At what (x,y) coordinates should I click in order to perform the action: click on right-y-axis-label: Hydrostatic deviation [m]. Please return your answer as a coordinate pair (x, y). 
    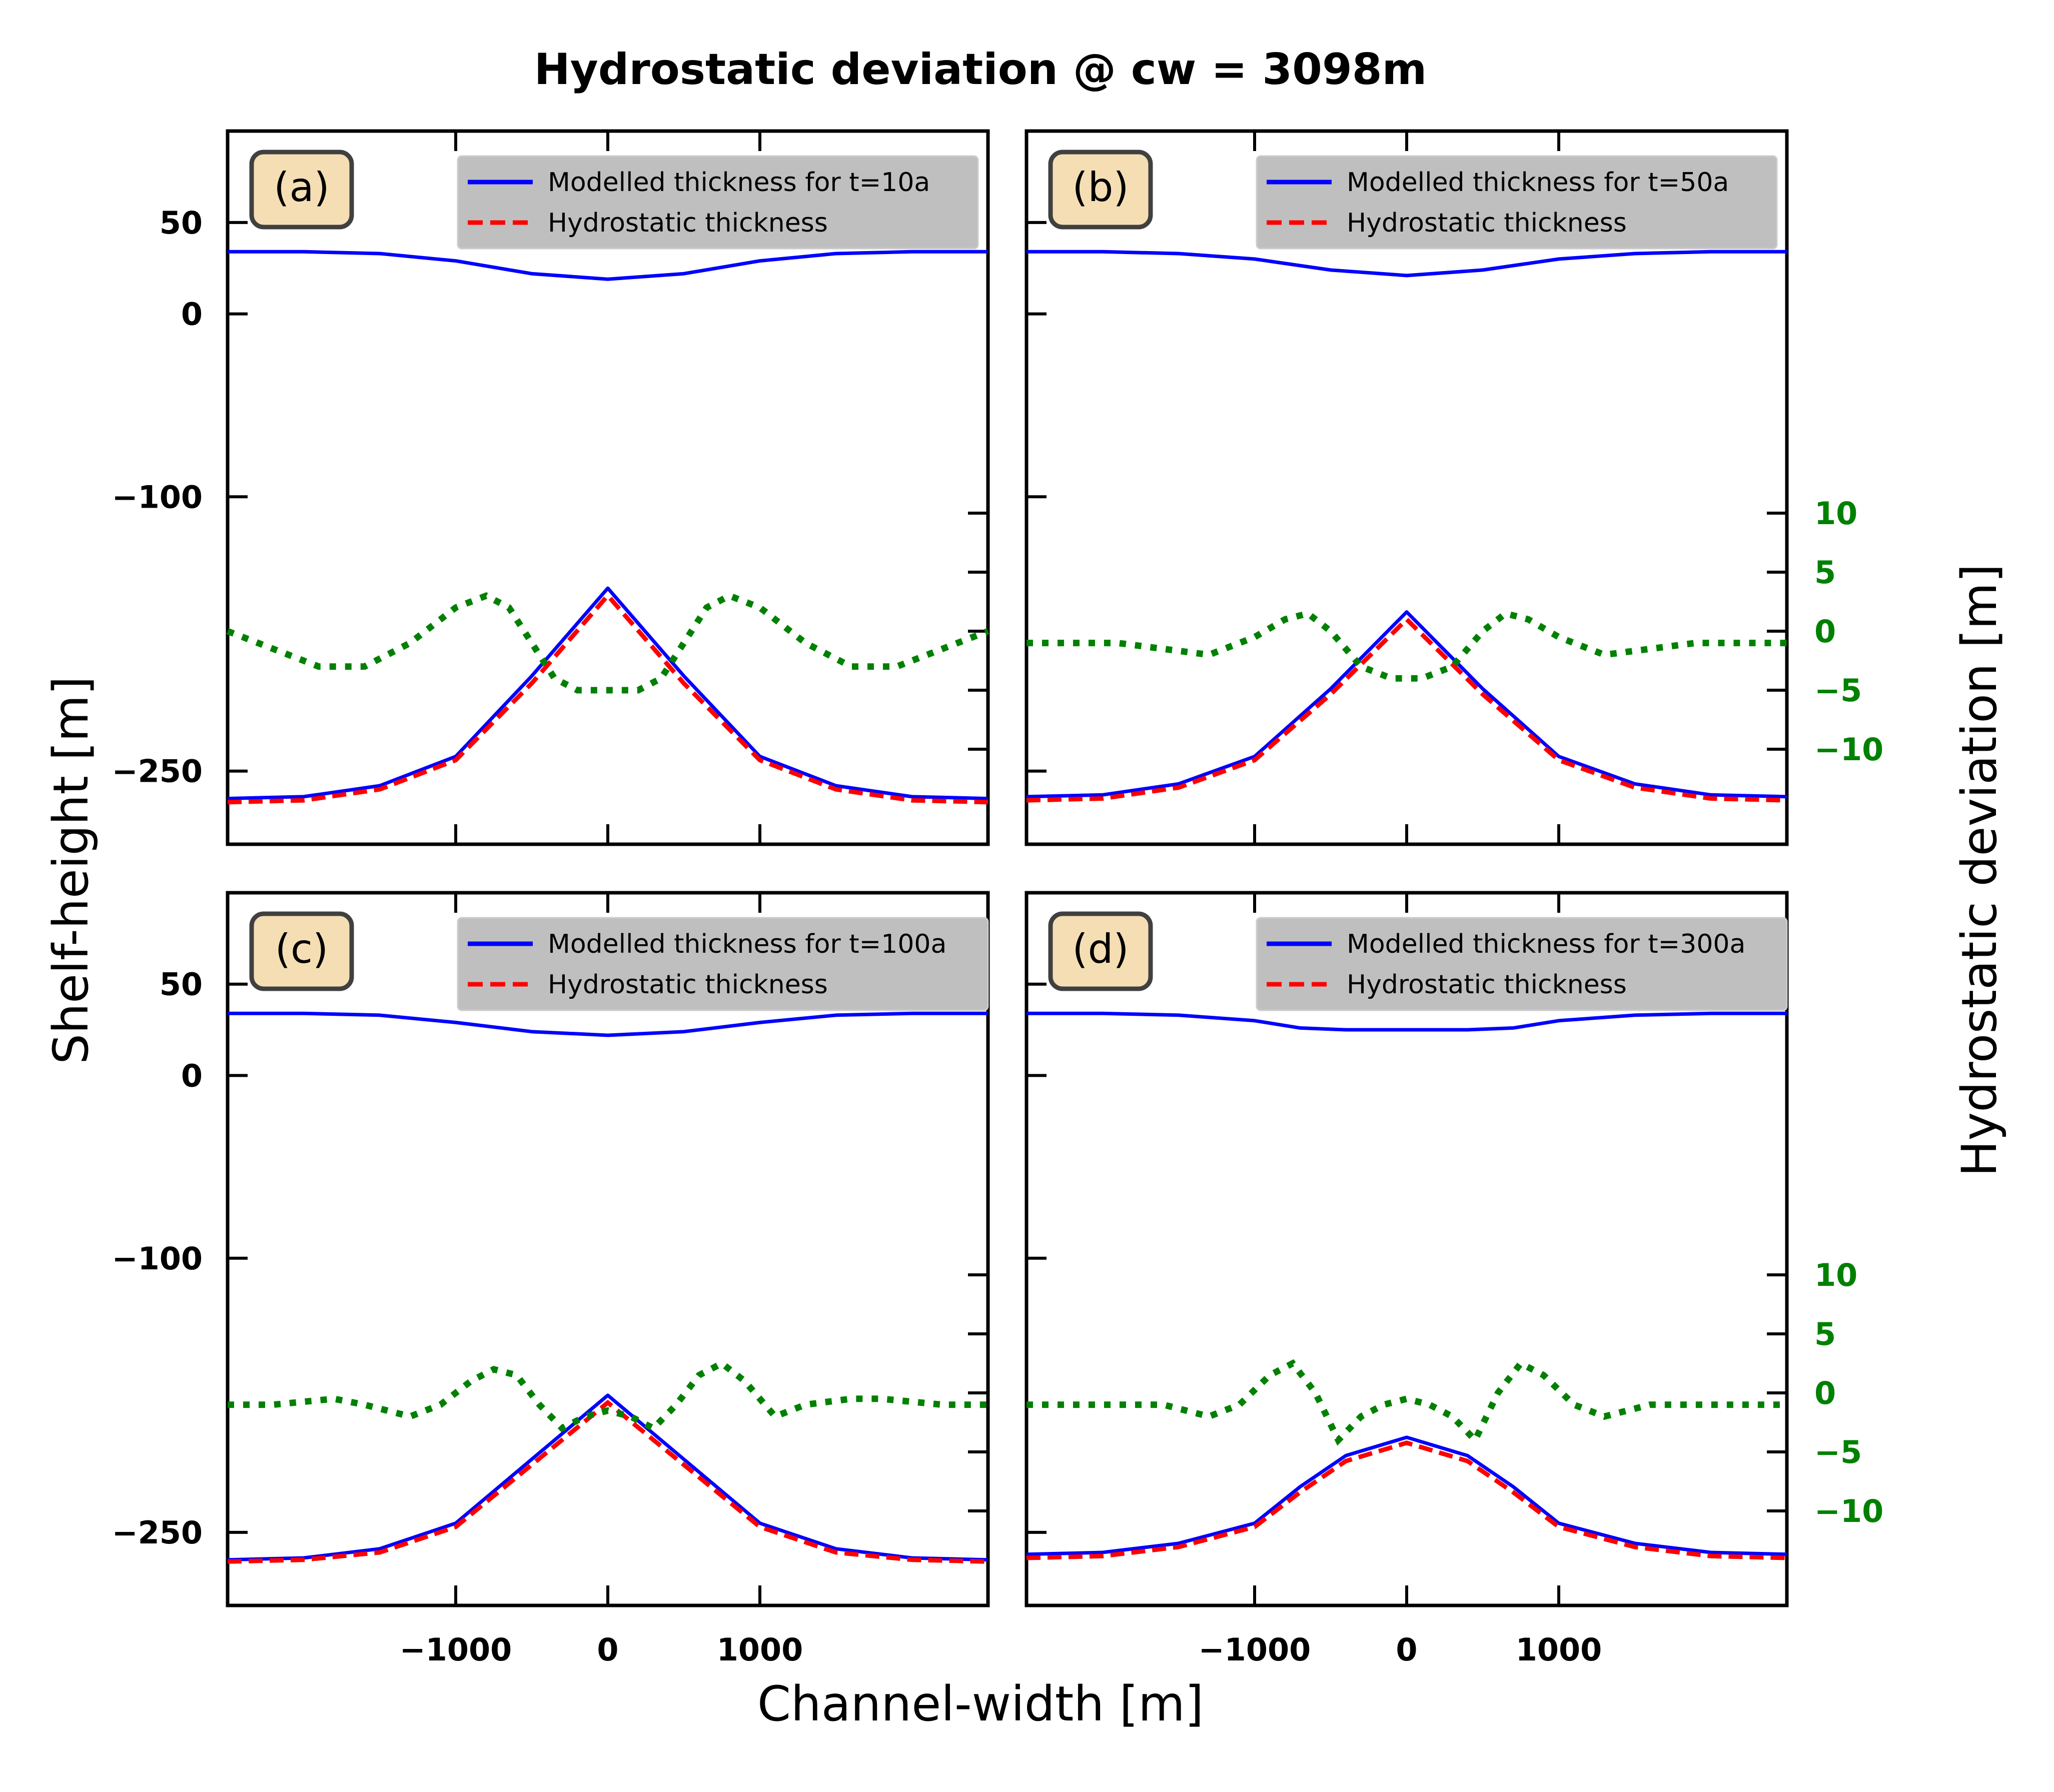
    Looking at the image, I should click on (1979, 870).